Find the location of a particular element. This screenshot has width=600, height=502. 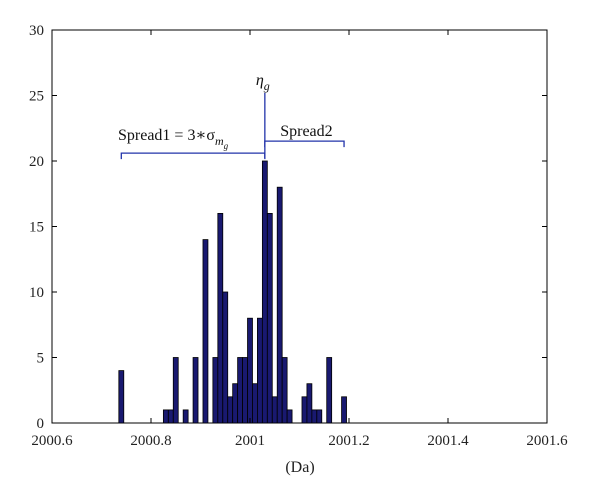

spread2-bracket is located at coordinates (304, 144).